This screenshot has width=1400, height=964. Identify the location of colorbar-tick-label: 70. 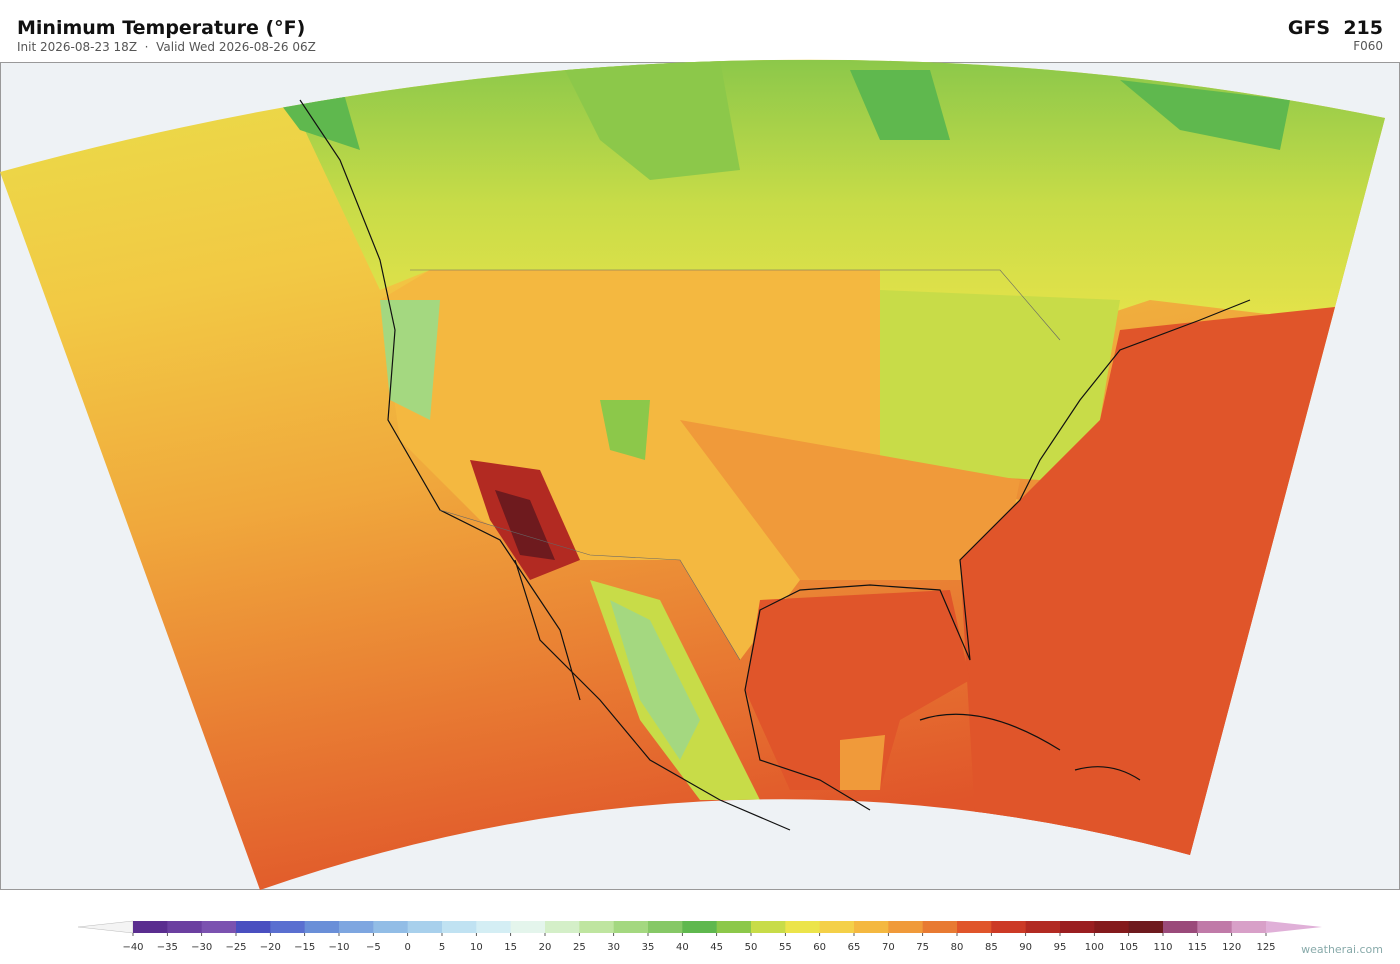
(888, 947).